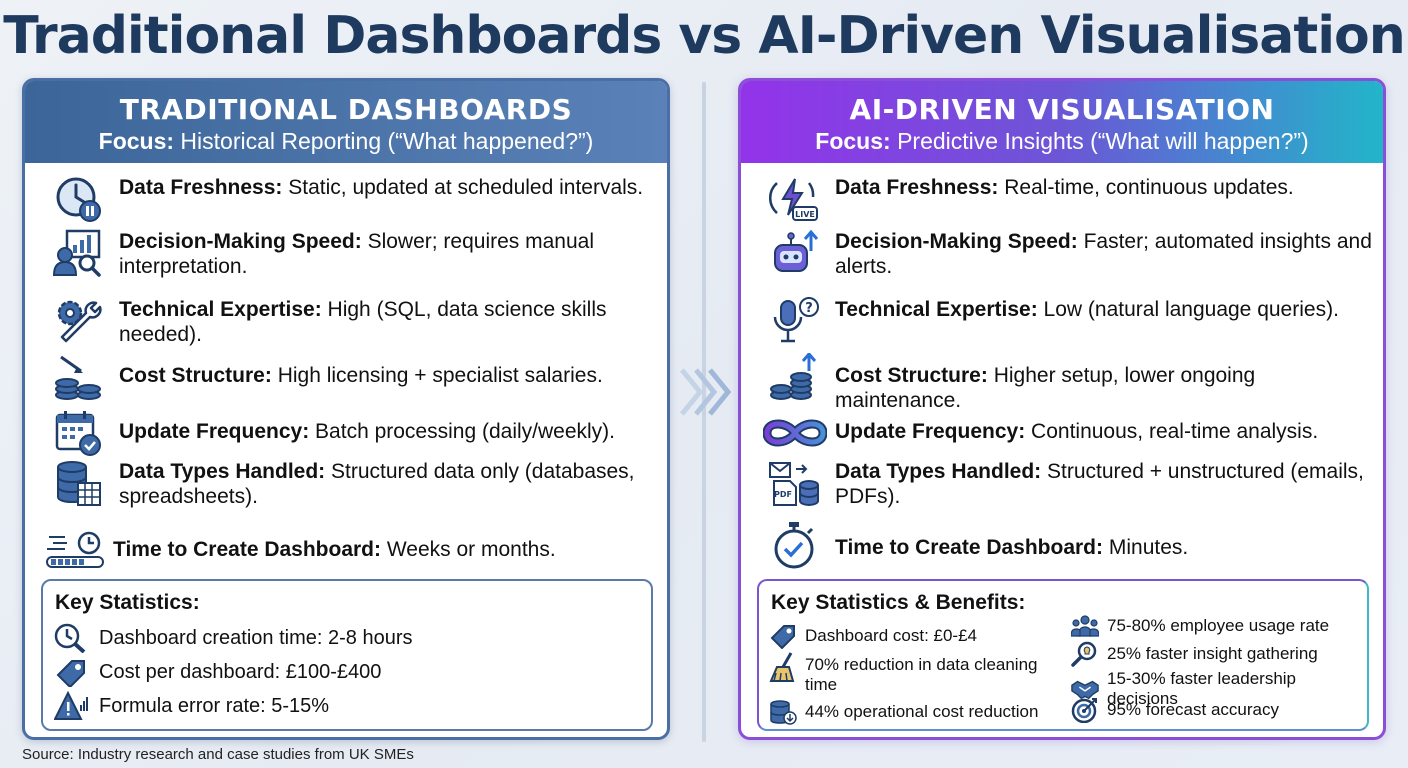  What do you see at coordinates (440, 375) in the screenshot?
I see `row-text: High licensing + specialist salaries.` at bounding box center [440, 375].